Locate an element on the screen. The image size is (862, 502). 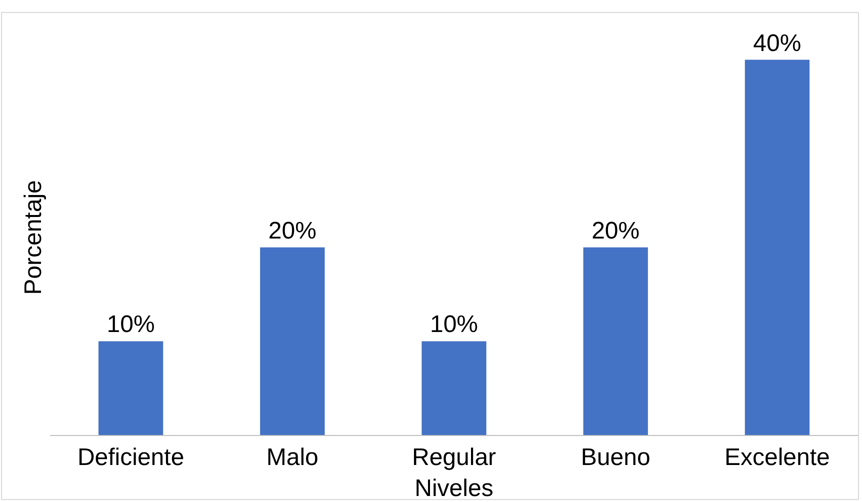
x-tick-label: Excelente is located at coordinates (777, 457).